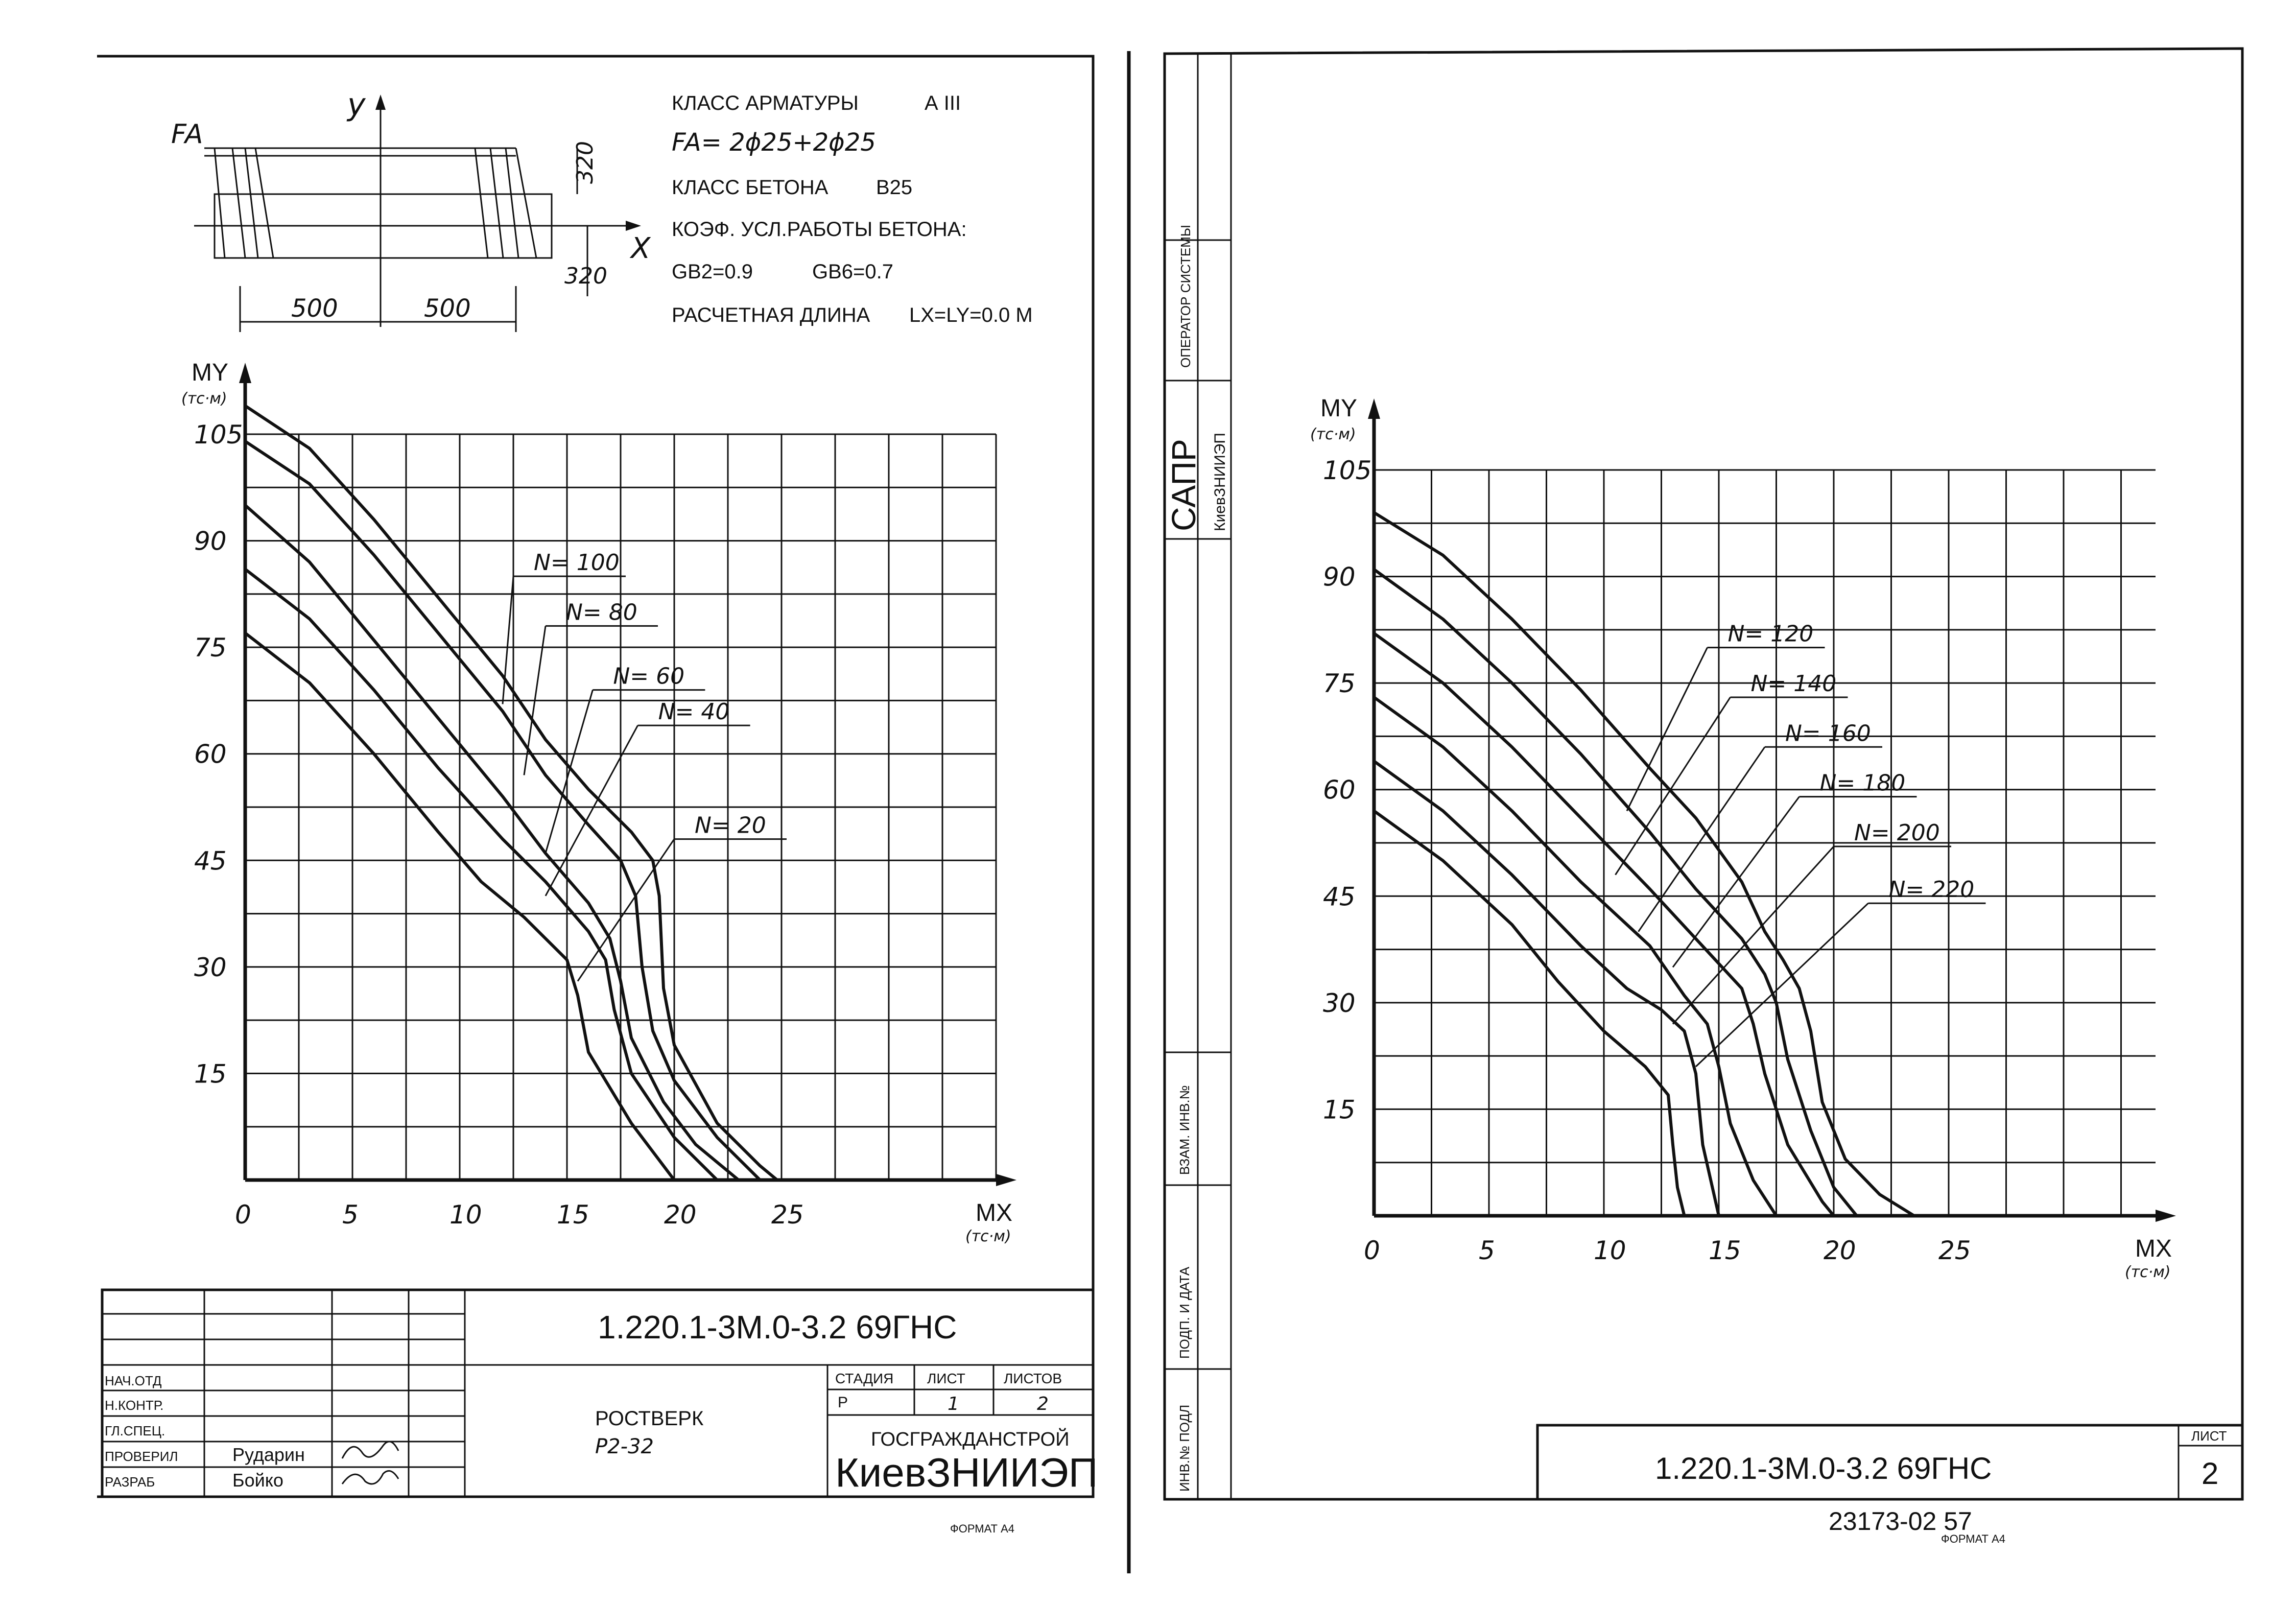 This screenshot has height=1604, width=2296. Describe the element at coordinates (1184, 1312) in the screenshot. I see `podp-data-label: ПОДП. И ДАТА` at that location.